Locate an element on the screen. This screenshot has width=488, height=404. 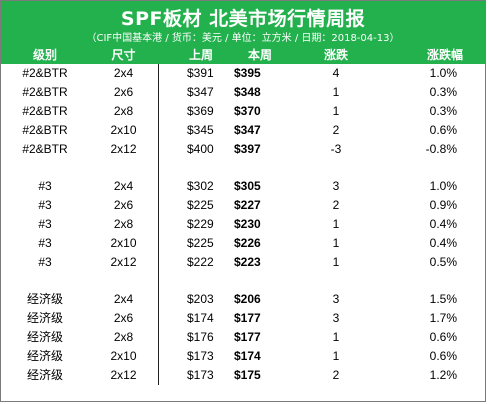
cell-change: 4 is located at coordinates (336, 73).